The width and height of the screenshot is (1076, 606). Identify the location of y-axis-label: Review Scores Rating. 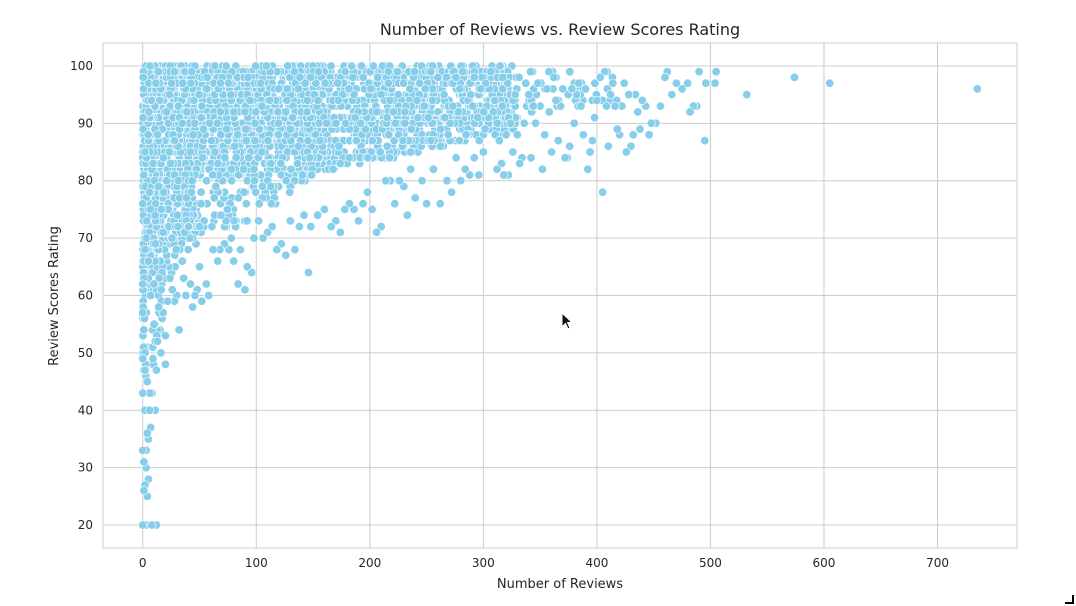
(54, 296).